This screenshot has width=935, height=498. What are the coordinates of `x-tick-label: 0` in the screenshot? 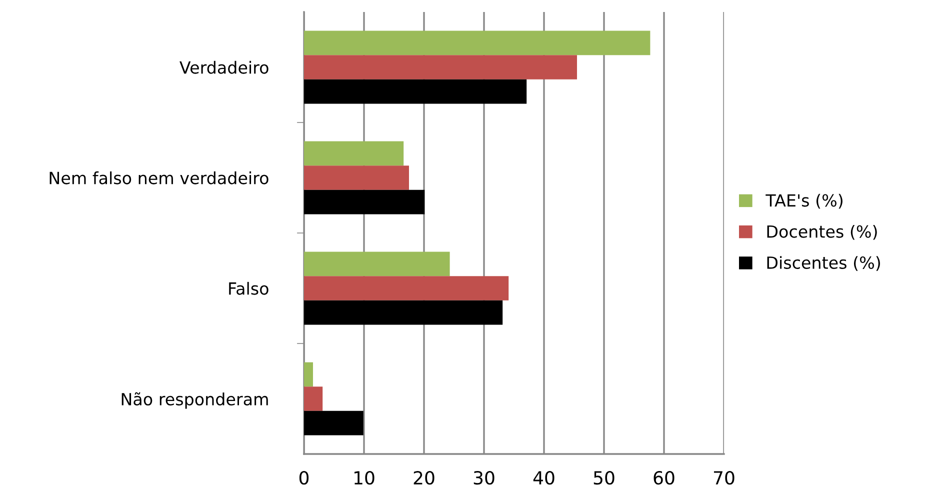 It's located at (304, 477).